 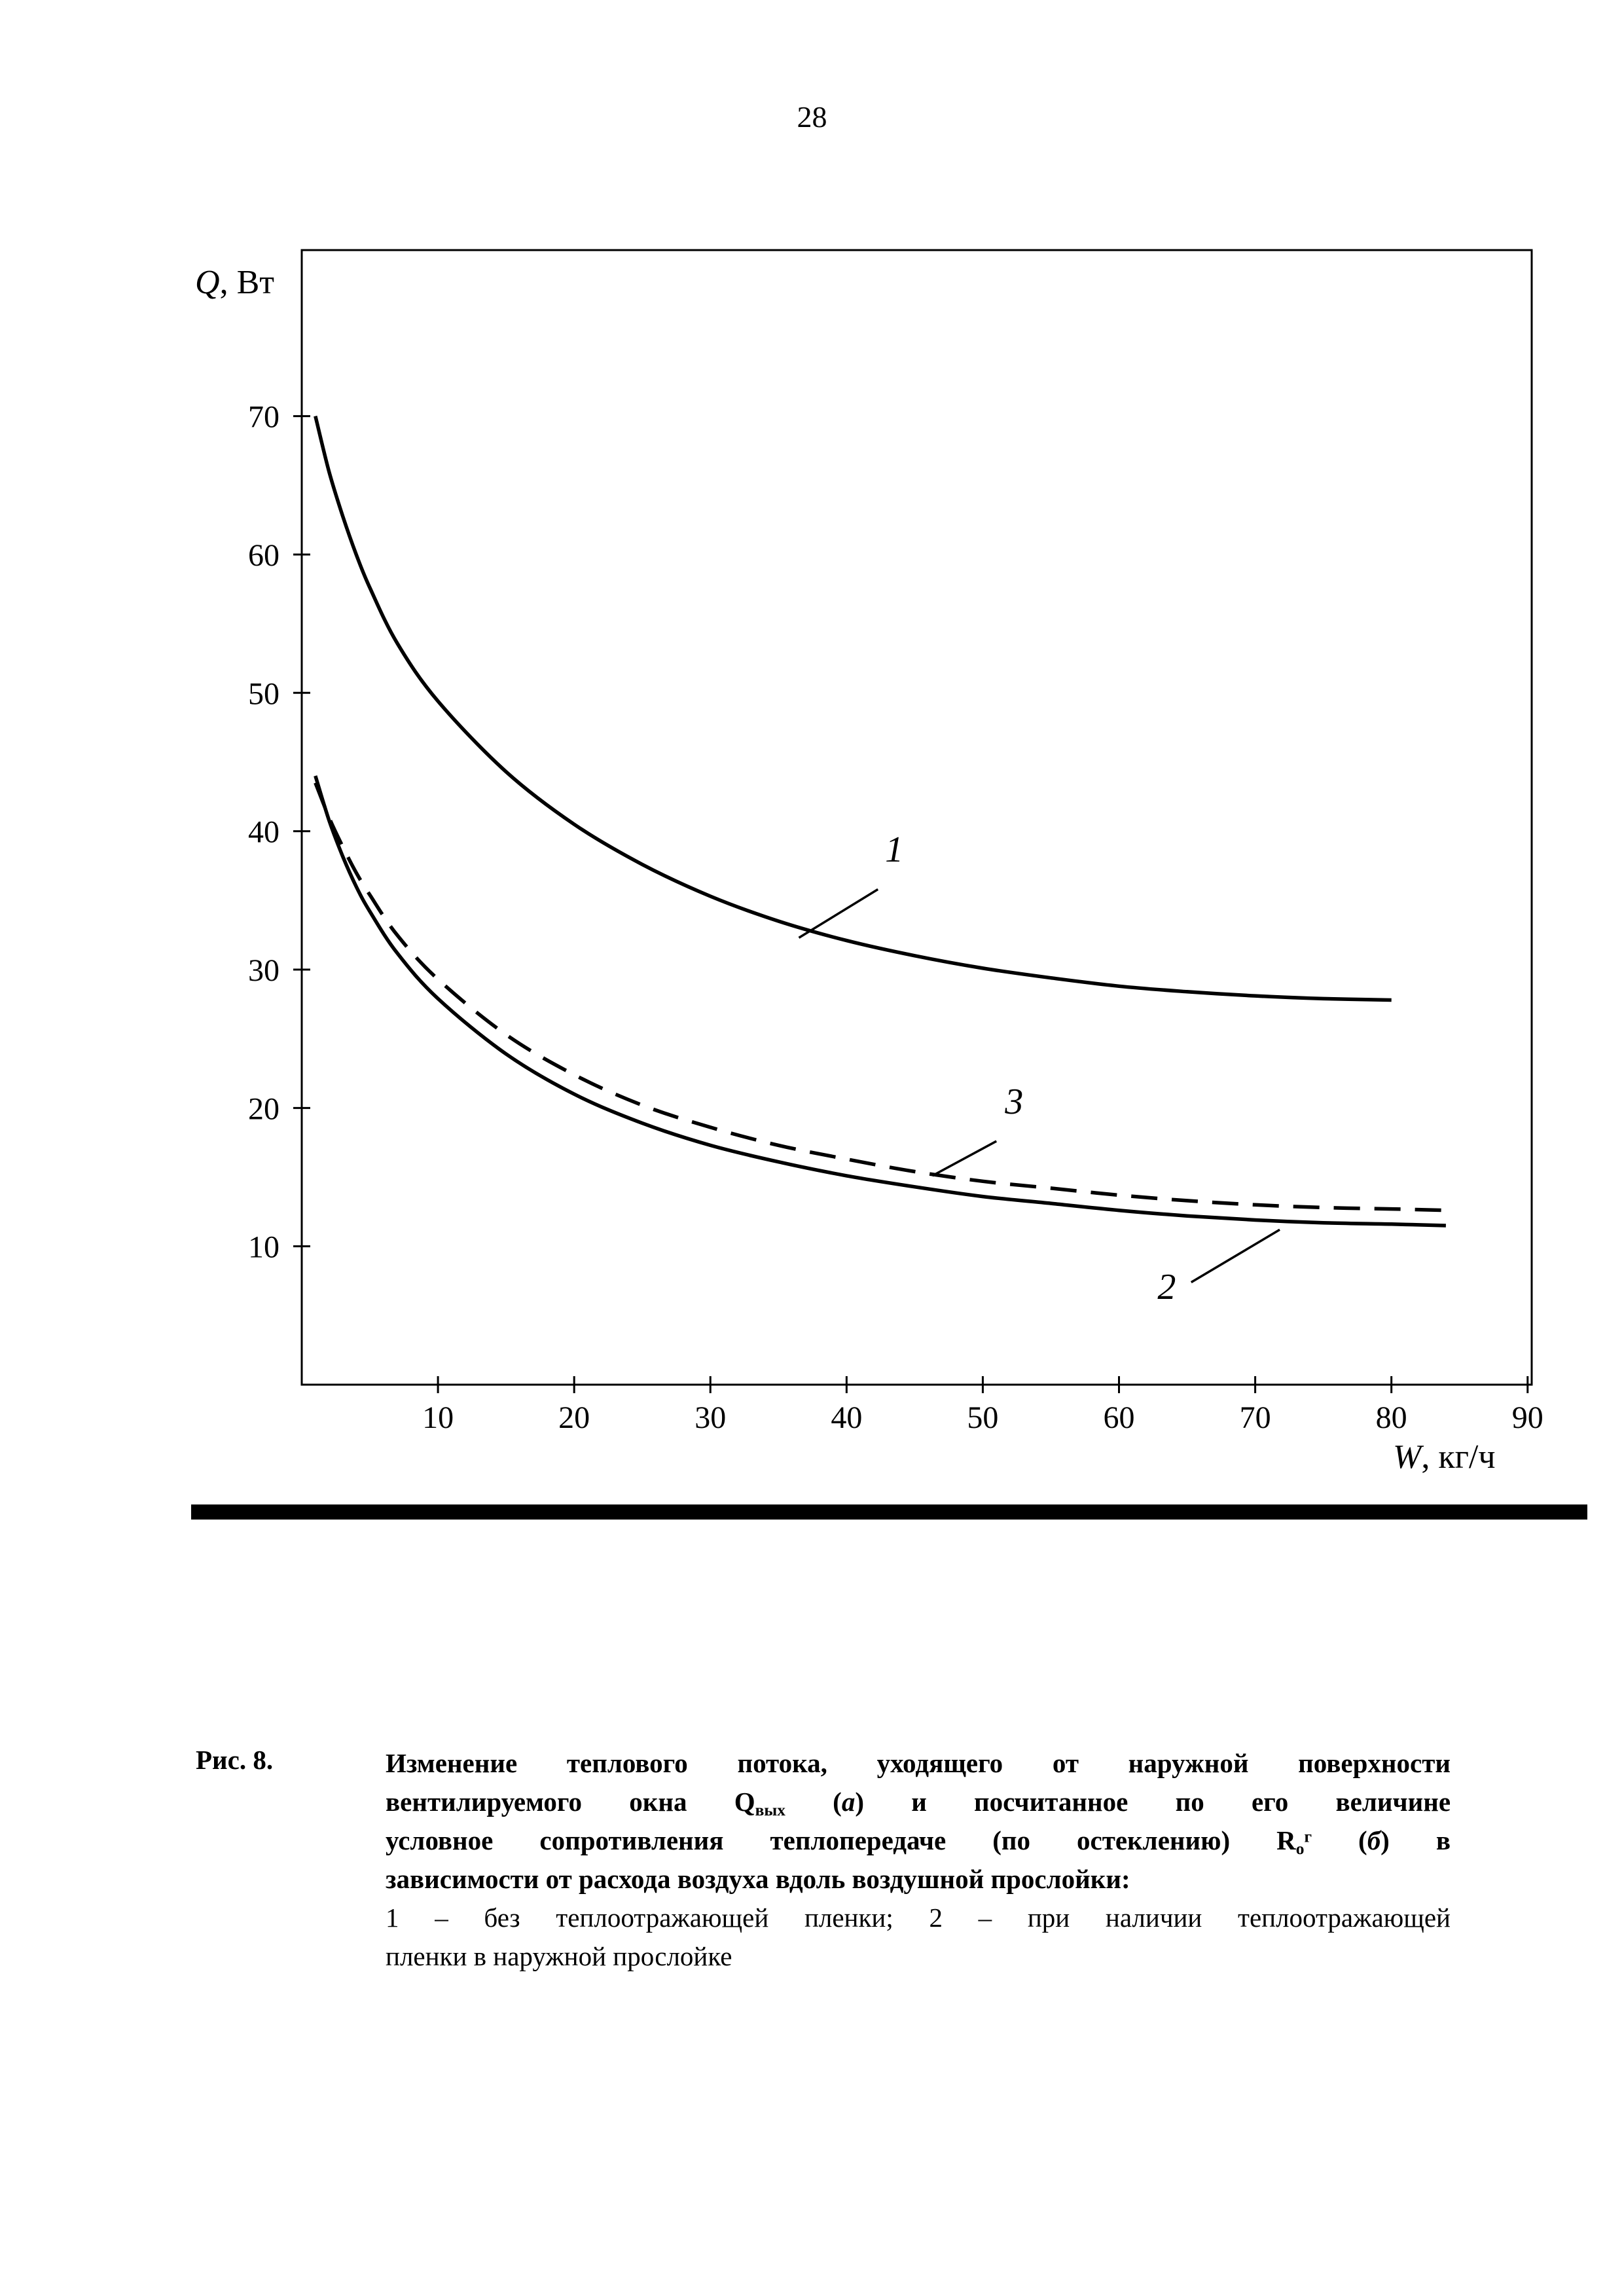 What do you see at coordinates (889, 1512) in the screenshot?
I see `section-divider-bar` at bounding box center [889, 1512].